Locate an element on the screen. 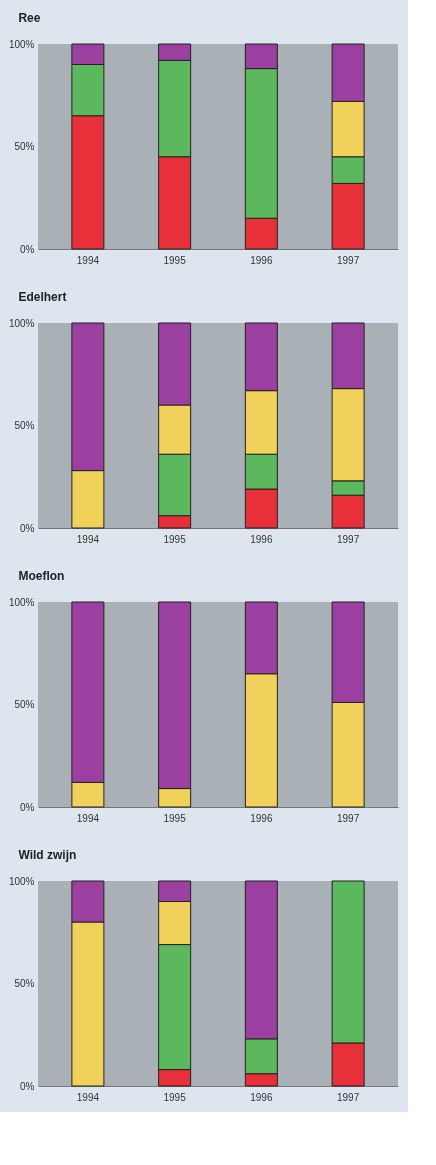  chart-title: Edelhert is located at coordinates (42, 297).